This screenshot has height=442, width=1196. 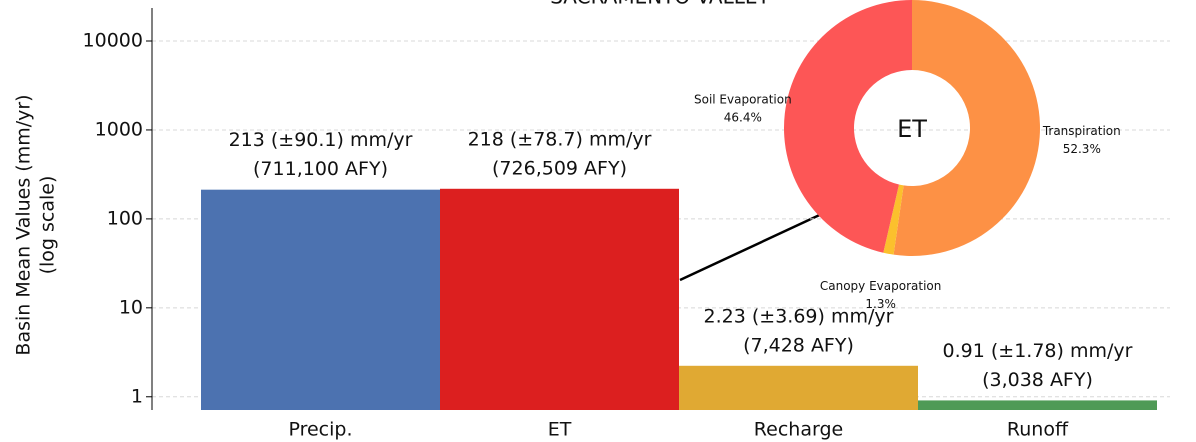 What do you see at coordinates (119, 129) in the screenshot?
I see `y-tick-label: 1000` at bounding box center [119, 129].